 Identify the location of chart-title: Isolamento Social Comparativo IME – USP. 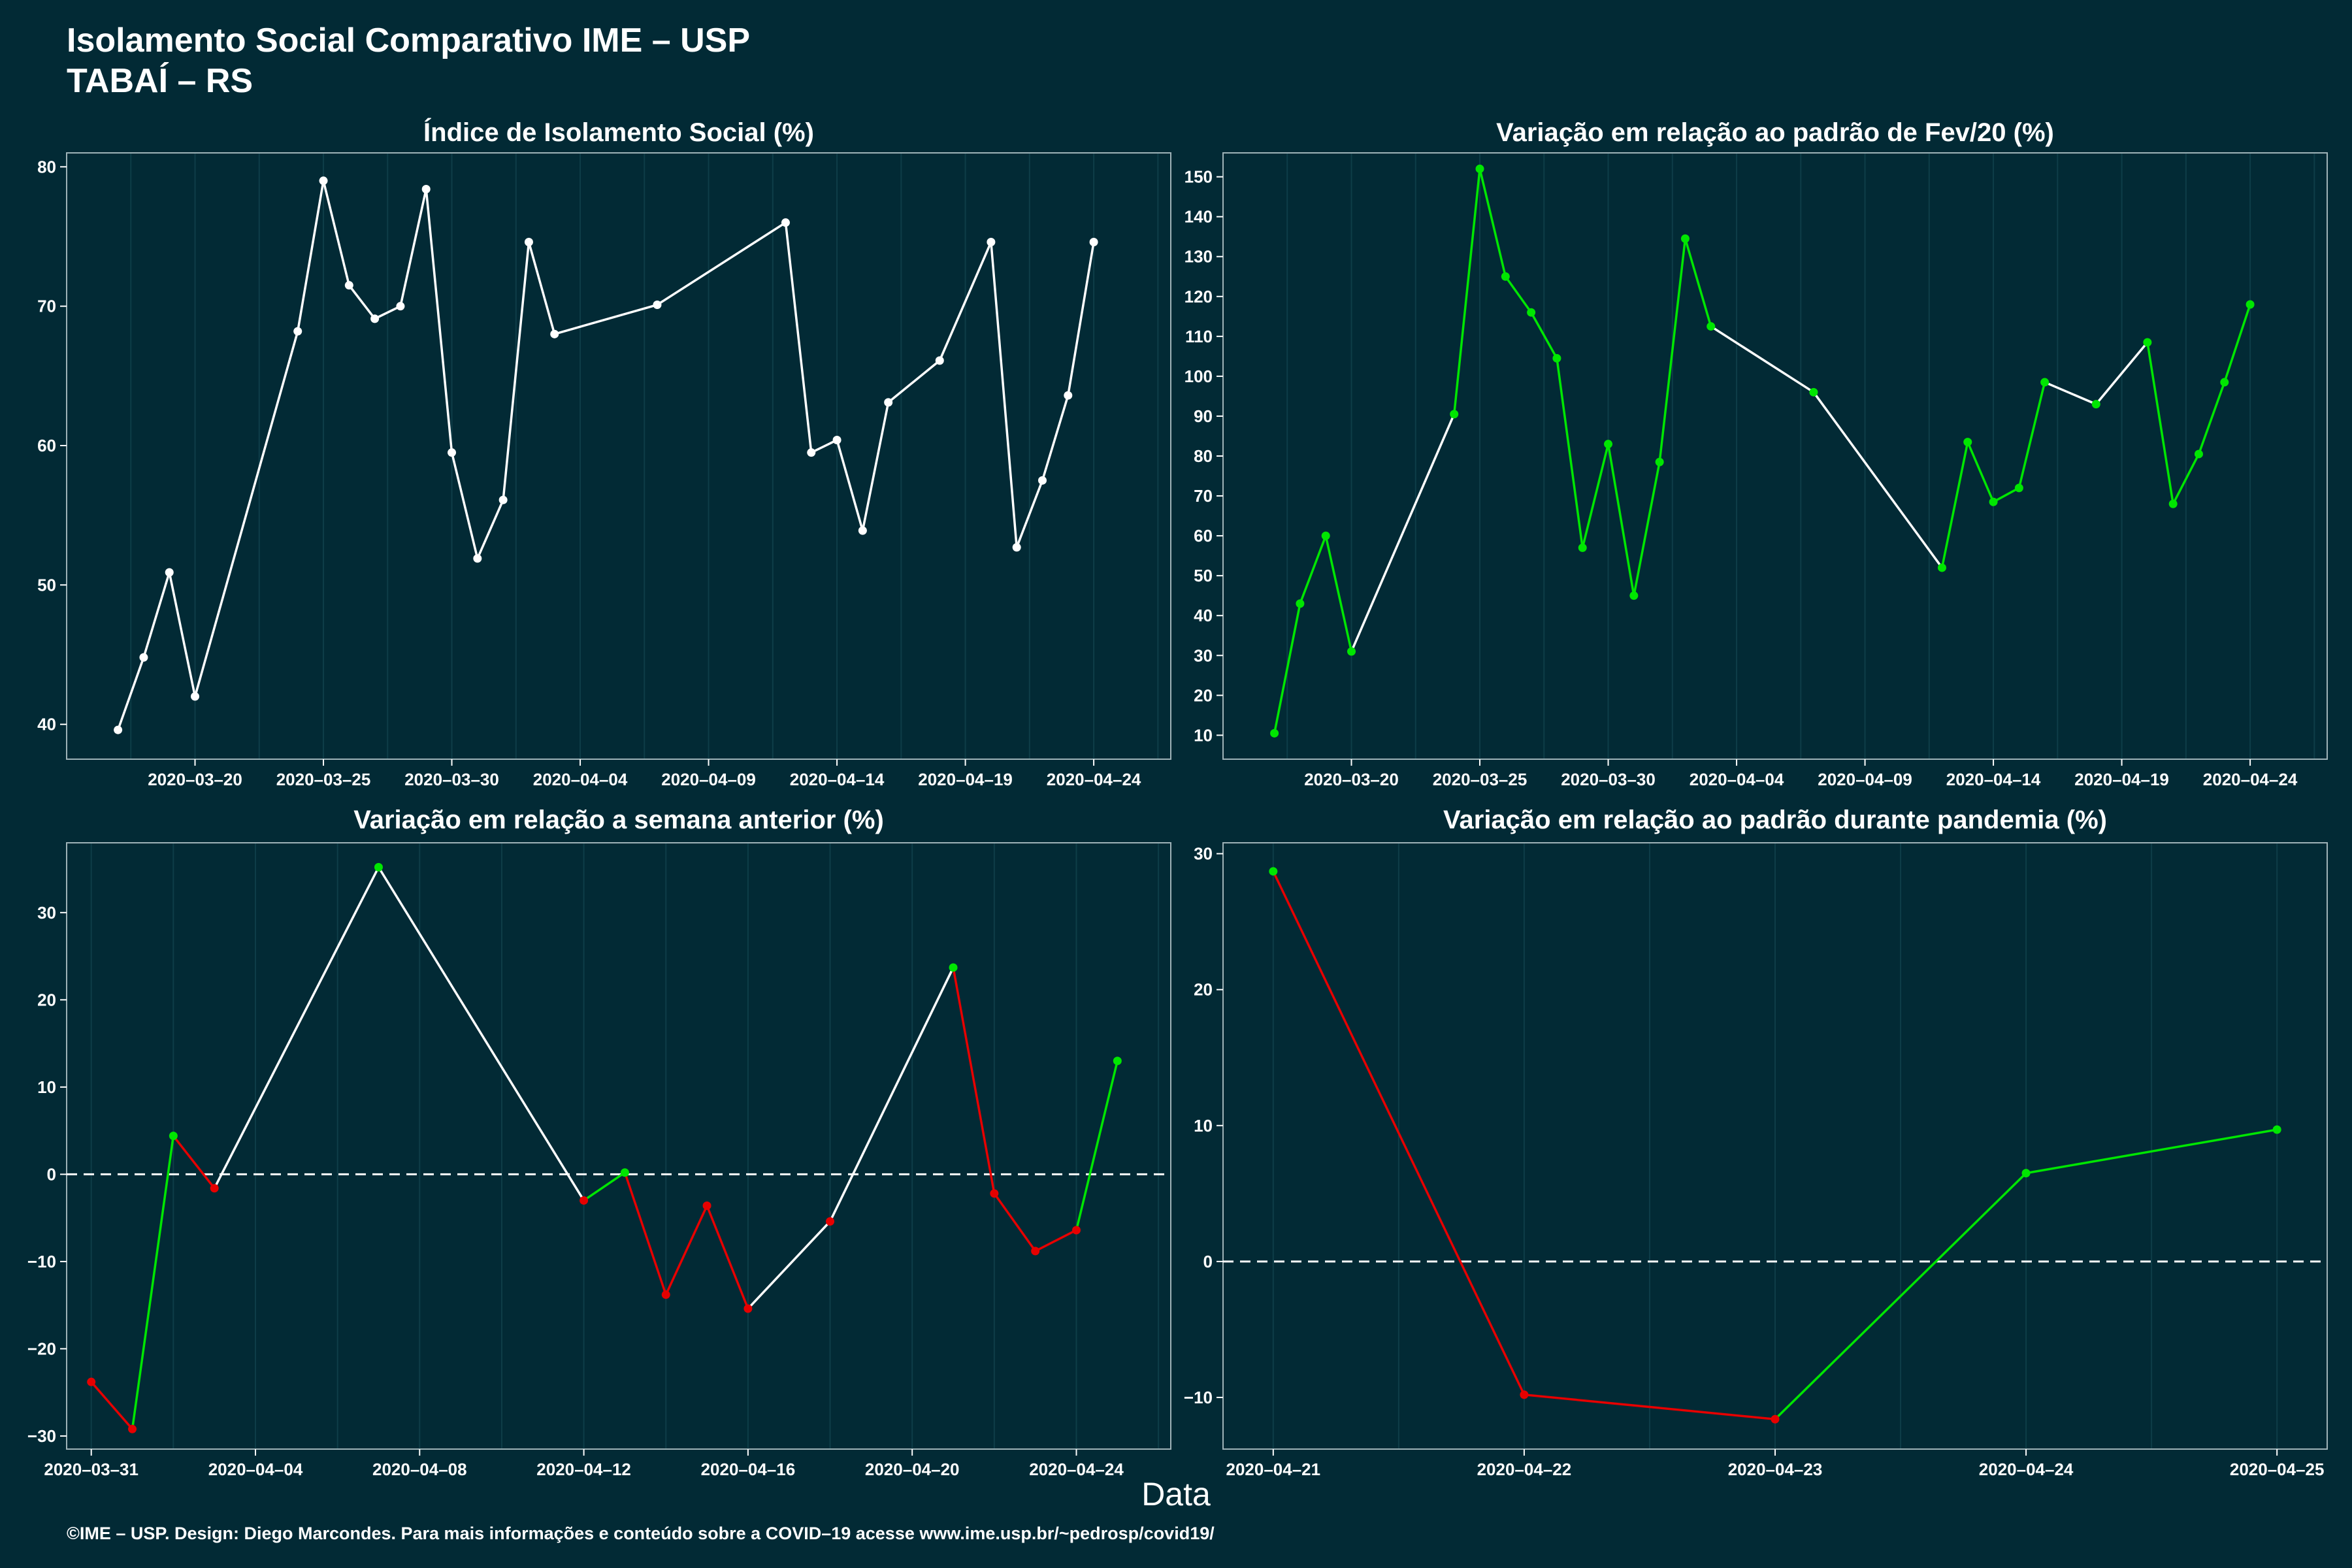
(409, 40).